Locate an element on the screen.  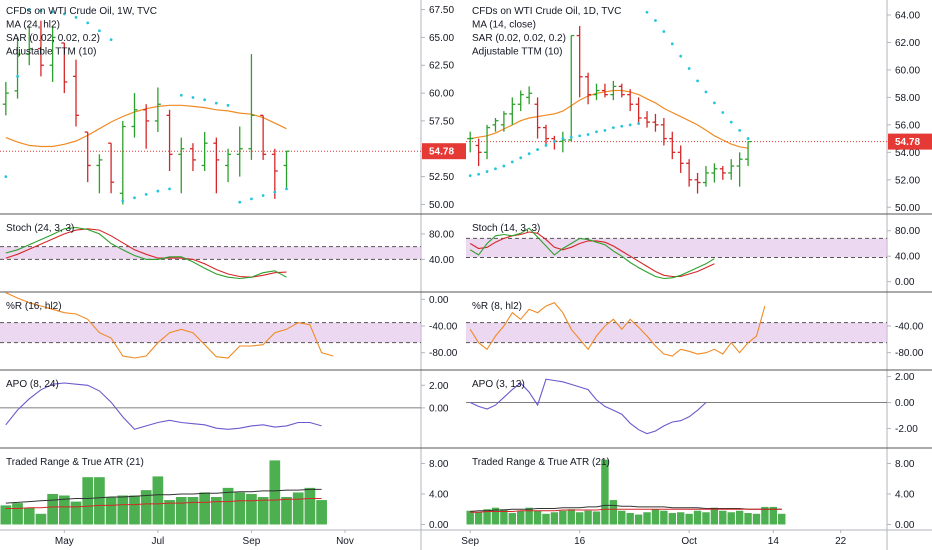
left-atr-legend: Traded Range & True ATR (21) is located at coordinates (75, 462).